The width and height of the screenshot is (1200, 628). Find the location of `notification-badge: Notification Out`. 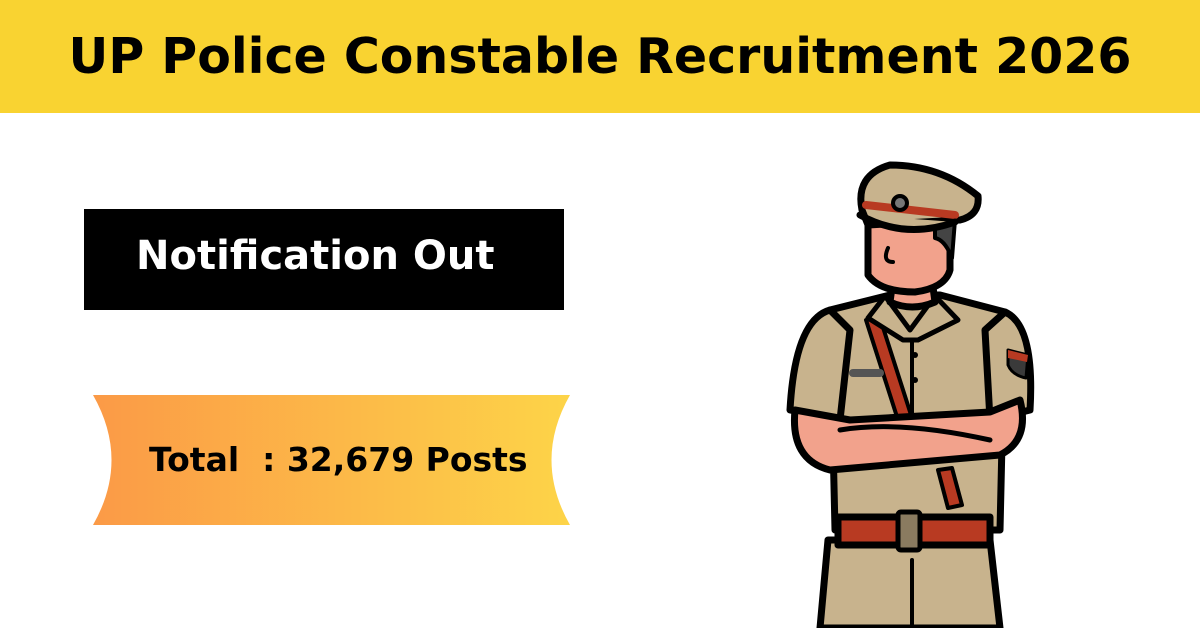

notification-badge: Notification Out is located at coordinates (324, 259).